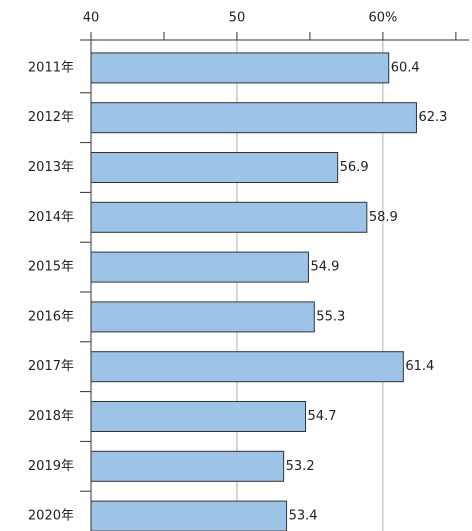 This screenshot has width=472, height=531. Describe the element at coordinates (51, 316) in the screenshot. I see `y-tick-label: 2016年` at that location.